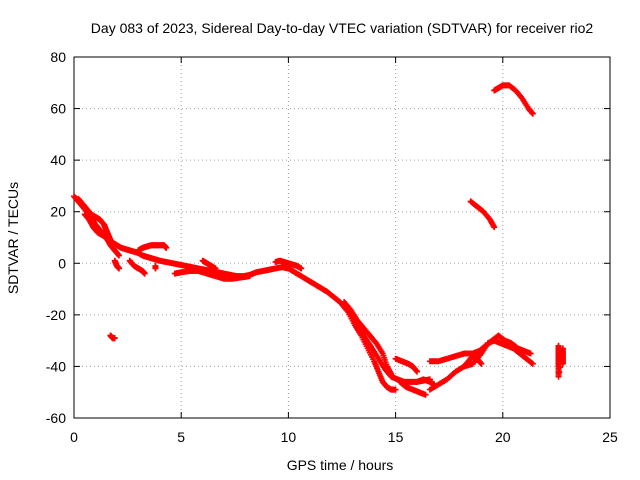 The image size is (640, 480). What do you see at coordinates (406, 365) in the screenshot?
I see `series-hump-15h` at bounding box center [406, 365].